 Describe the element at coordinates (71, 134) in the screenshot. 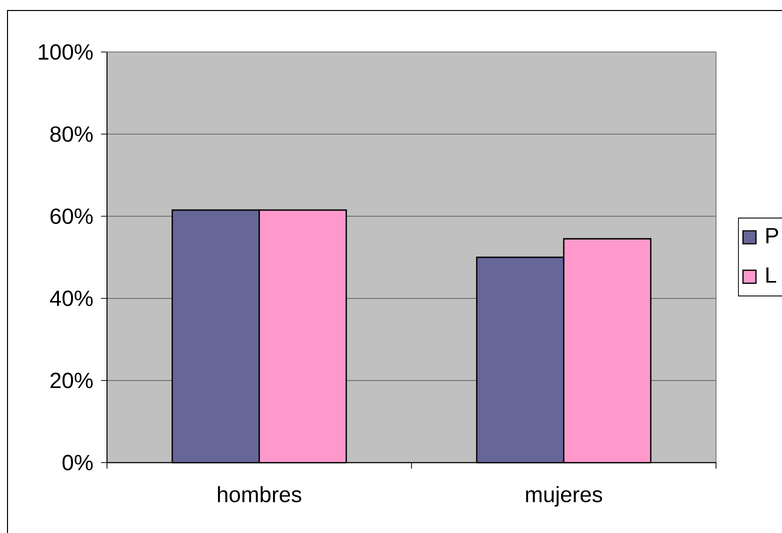

I see `y-tick-label: 80%` at that location.